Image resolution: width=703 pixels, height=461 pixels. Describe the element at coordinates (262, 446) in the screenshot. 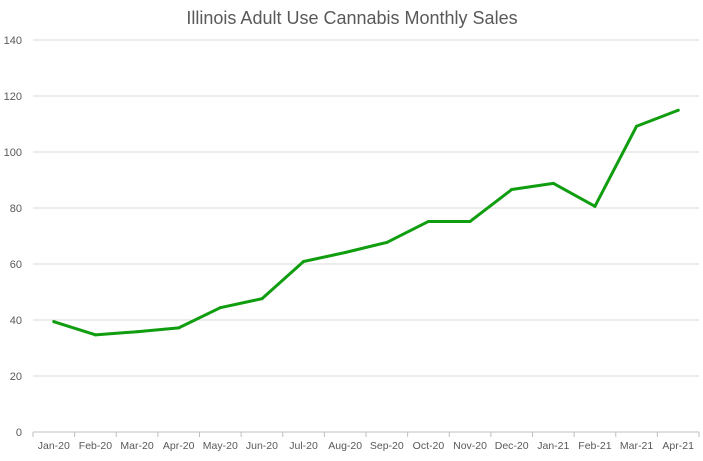

I see `x-tick-label: Jun-20` at that location.